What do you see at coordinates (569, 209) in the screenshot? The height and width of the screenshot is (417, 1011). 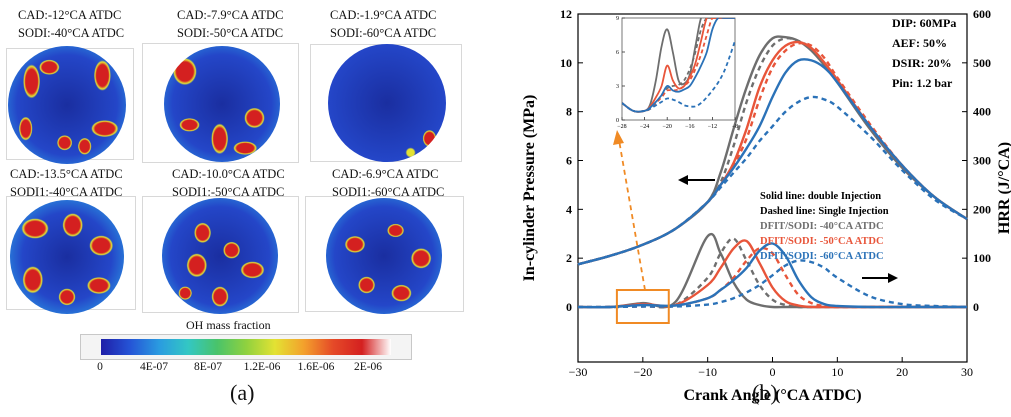 I see `y-tick-label: 4` at bounding box center [569, 209].